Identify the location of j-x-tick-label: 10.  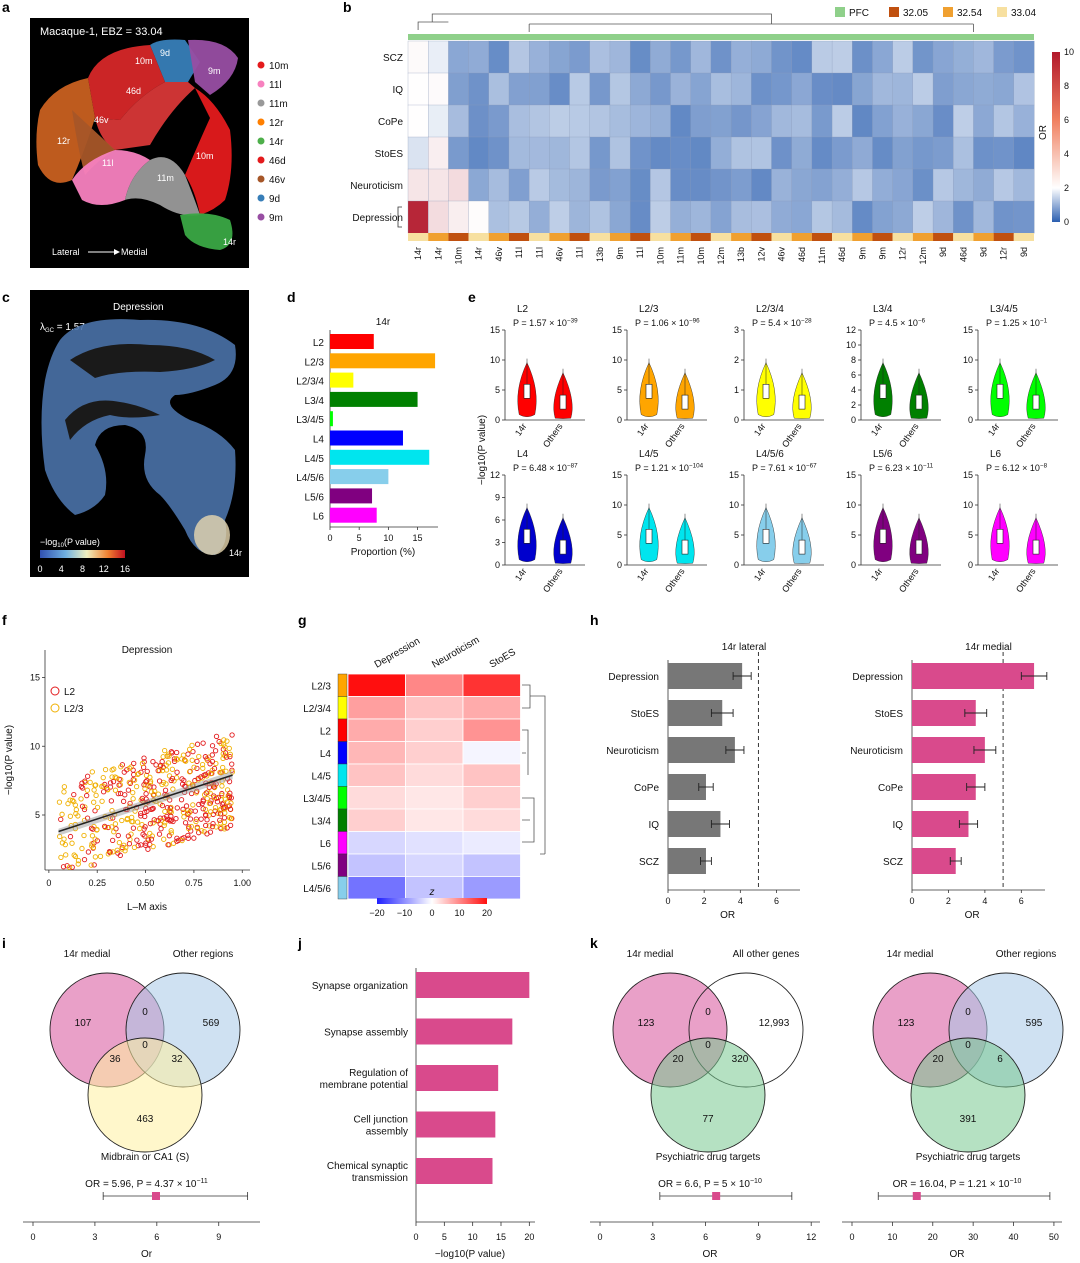
(473, 1237).